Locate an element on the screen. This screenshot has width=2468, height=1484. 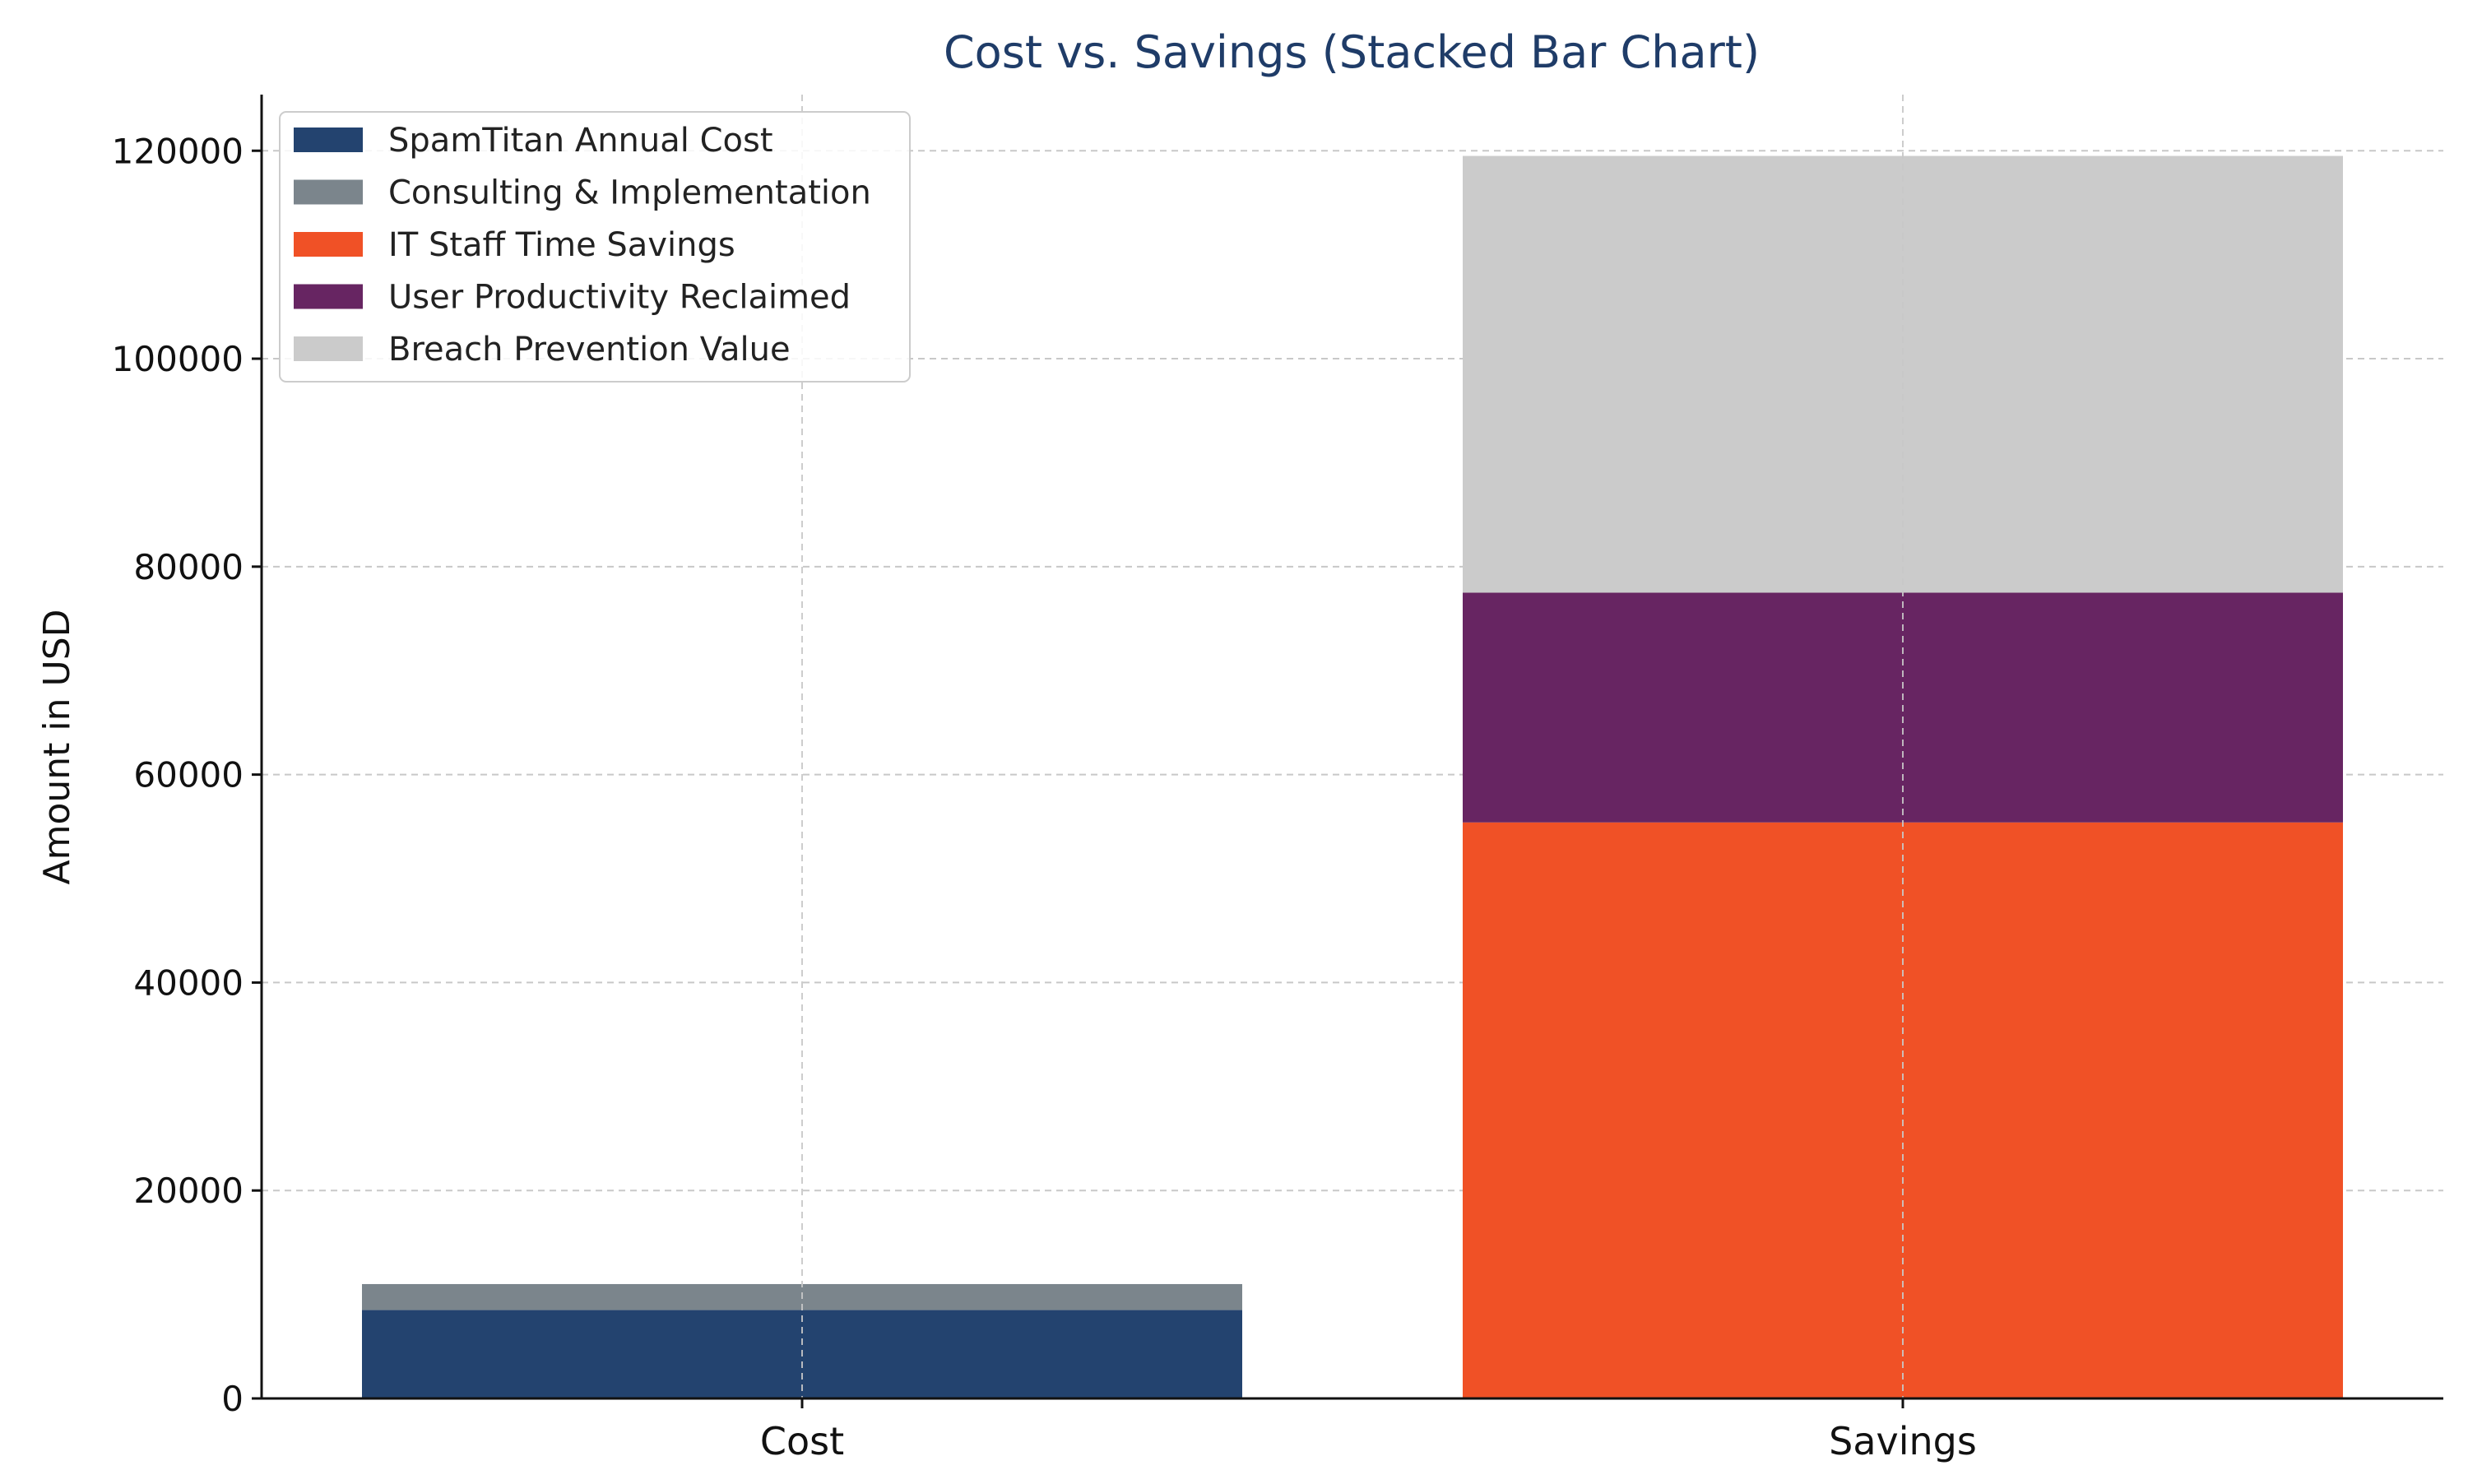
y-tick-label: 80000 is located at coordinates (188, 567).